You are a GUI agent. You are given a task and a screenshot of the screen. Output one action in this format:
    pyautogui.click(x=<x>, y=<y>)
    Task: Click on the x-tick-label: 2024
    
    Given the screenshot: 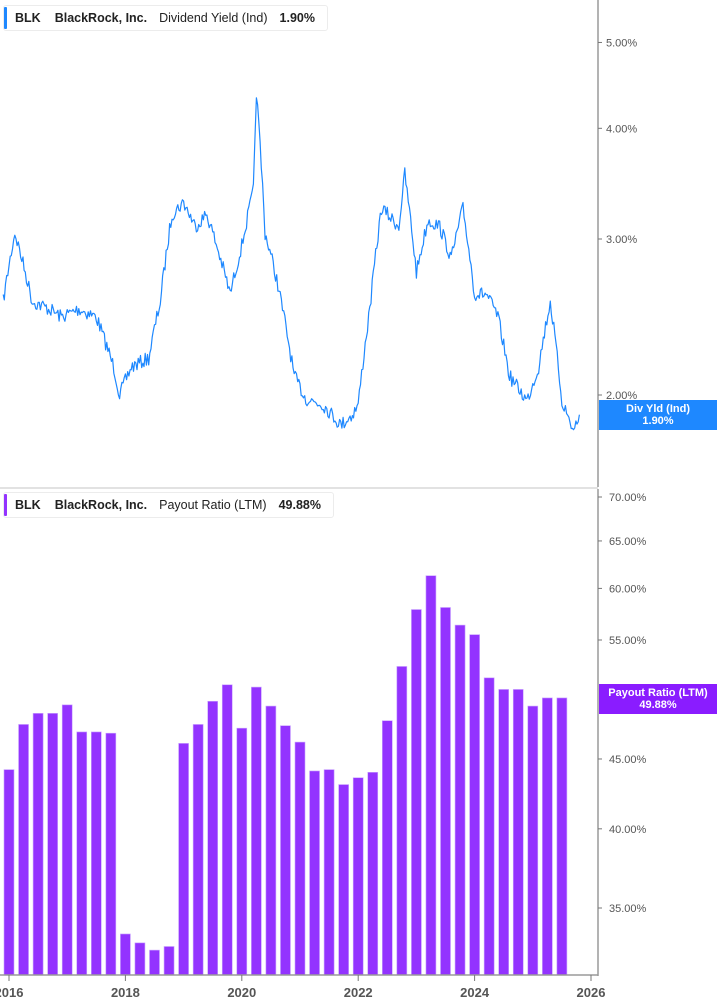 What is the action you would take?
    pyautogui.click(x=475, y=992)
    